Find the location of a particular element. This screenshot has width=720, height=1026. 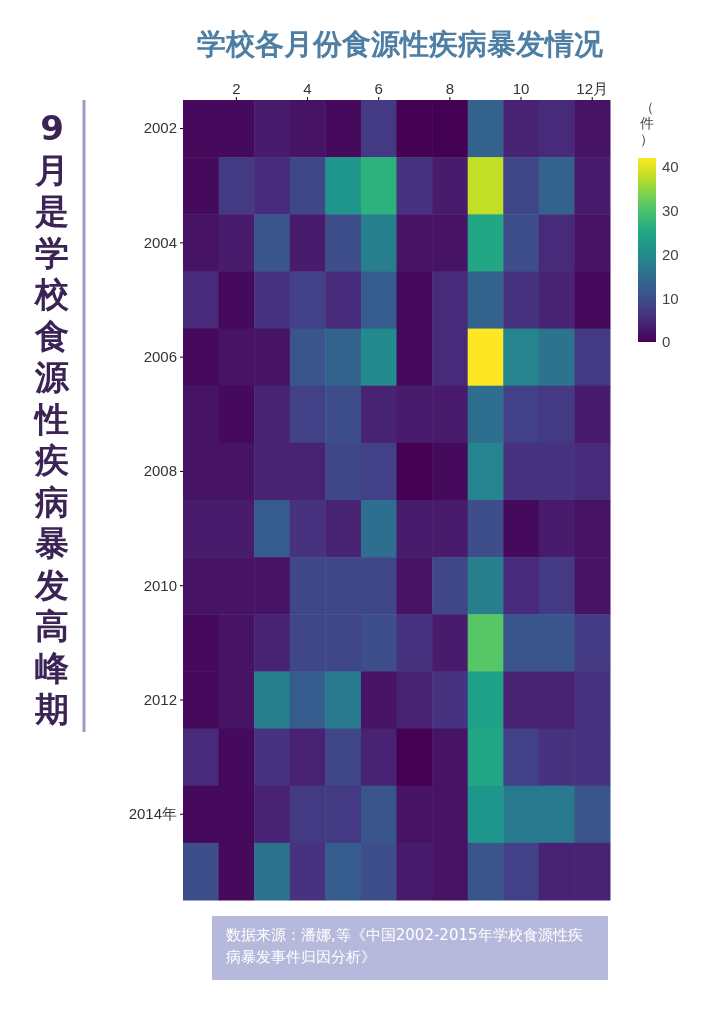

y-tick-label: 2004 is located at coordinates (160, 242).